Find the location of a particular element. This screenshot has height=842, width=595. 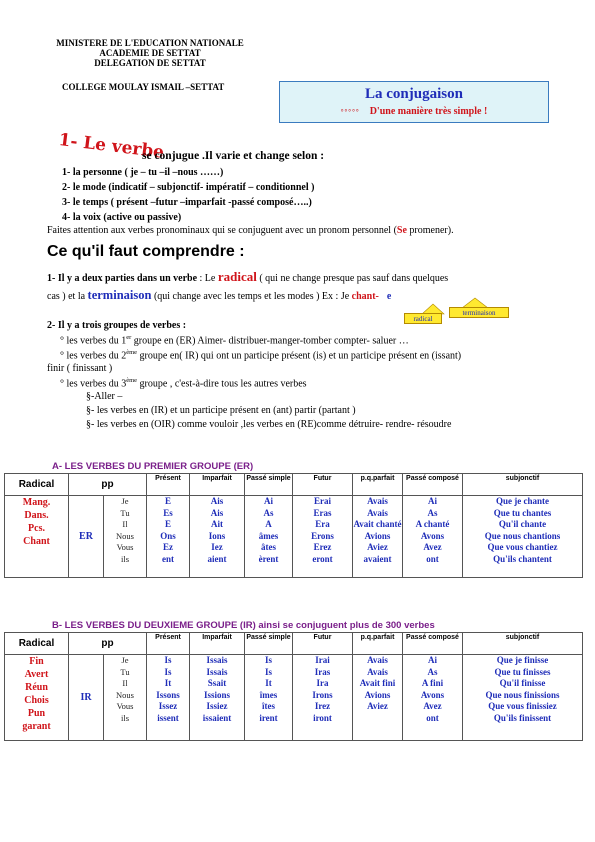

ending: A fini is located at coordinates (432, 683).